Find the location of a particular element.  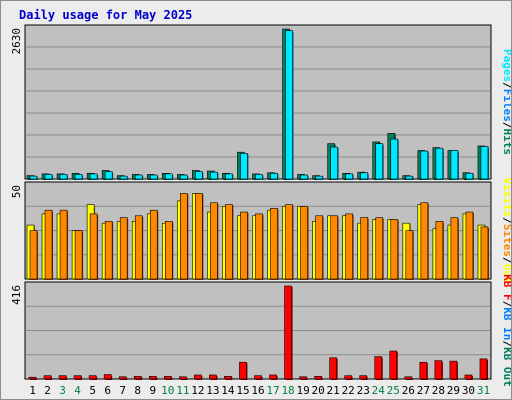

x-tick-label: 14 is located at coordinates (228, 390).